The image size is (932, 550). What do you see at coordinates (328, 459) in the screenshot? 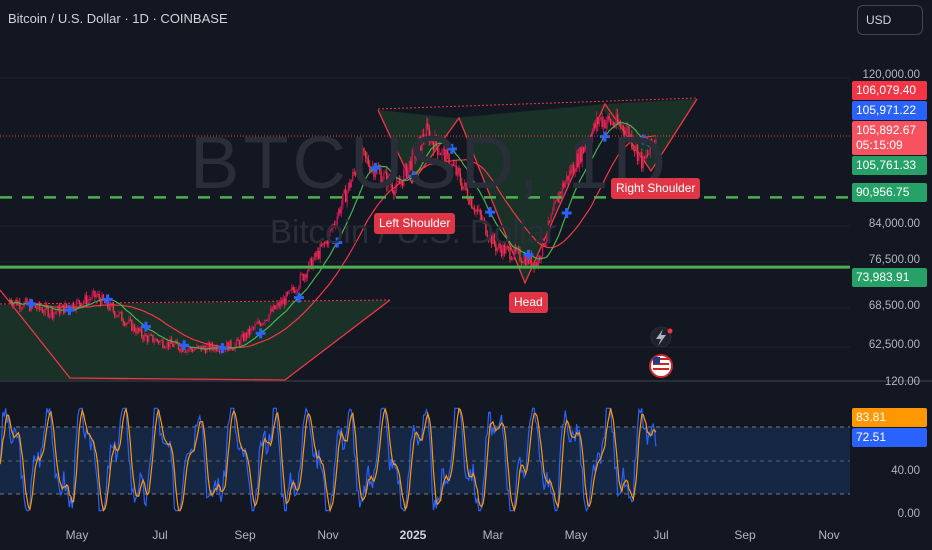
I see `stoch-k-line` at bounding box center [328, 459].